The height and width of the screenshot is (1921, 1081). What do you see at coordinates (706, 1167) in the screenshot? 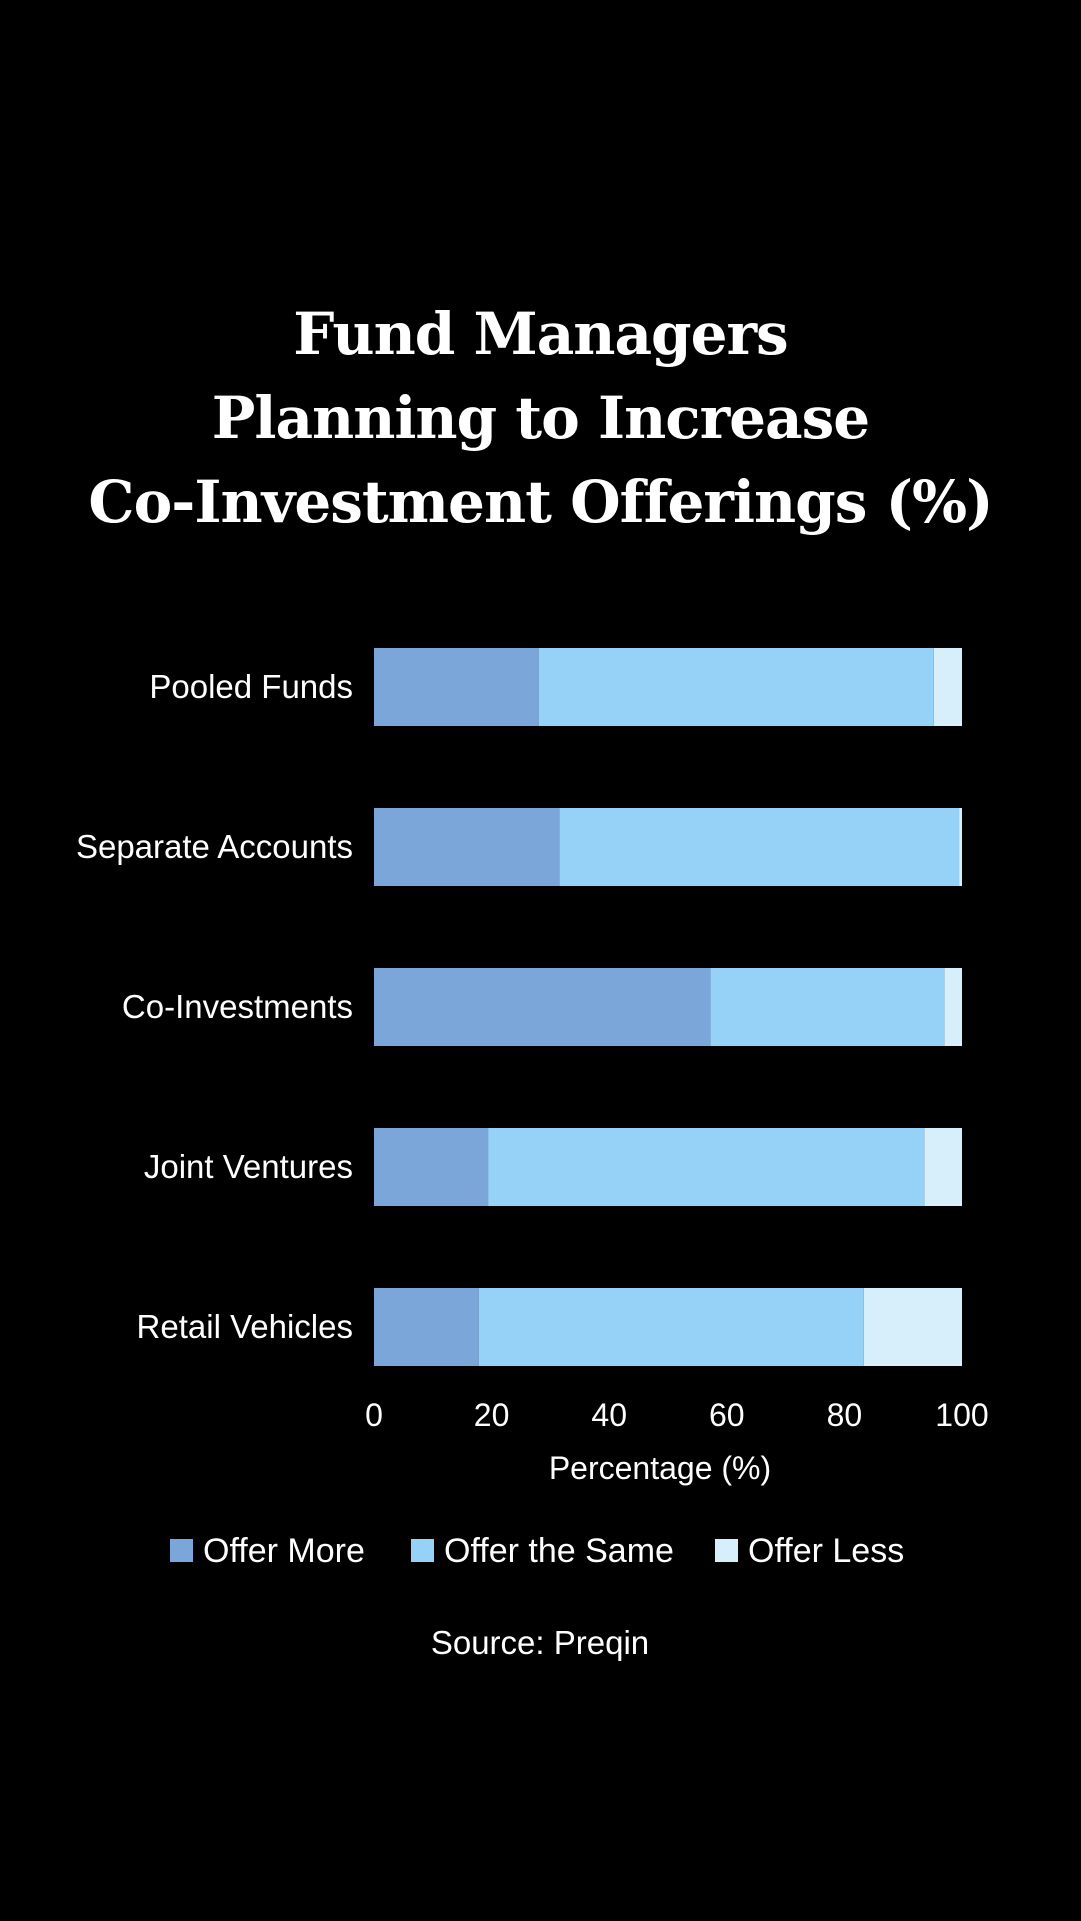
I see `bar-joint-ventures-offer-the-same` at bounding box center [706, 1167].